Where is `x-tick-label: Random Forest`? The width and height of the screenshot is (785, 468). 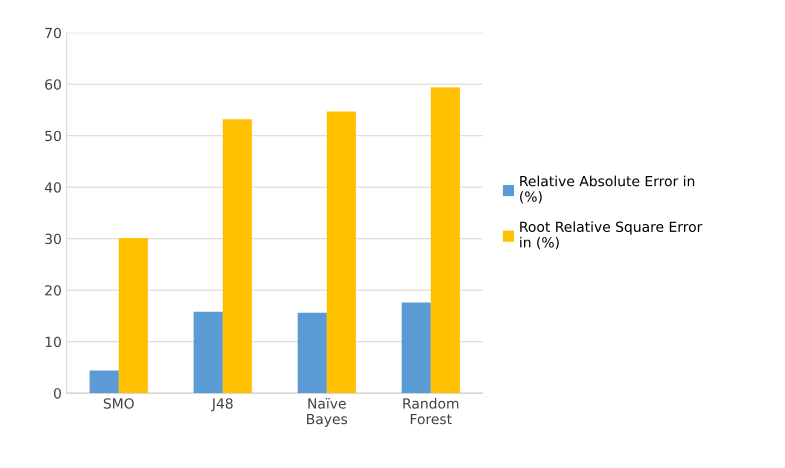
x-tick-label: Random Forest is located at coordinates (430, 411).